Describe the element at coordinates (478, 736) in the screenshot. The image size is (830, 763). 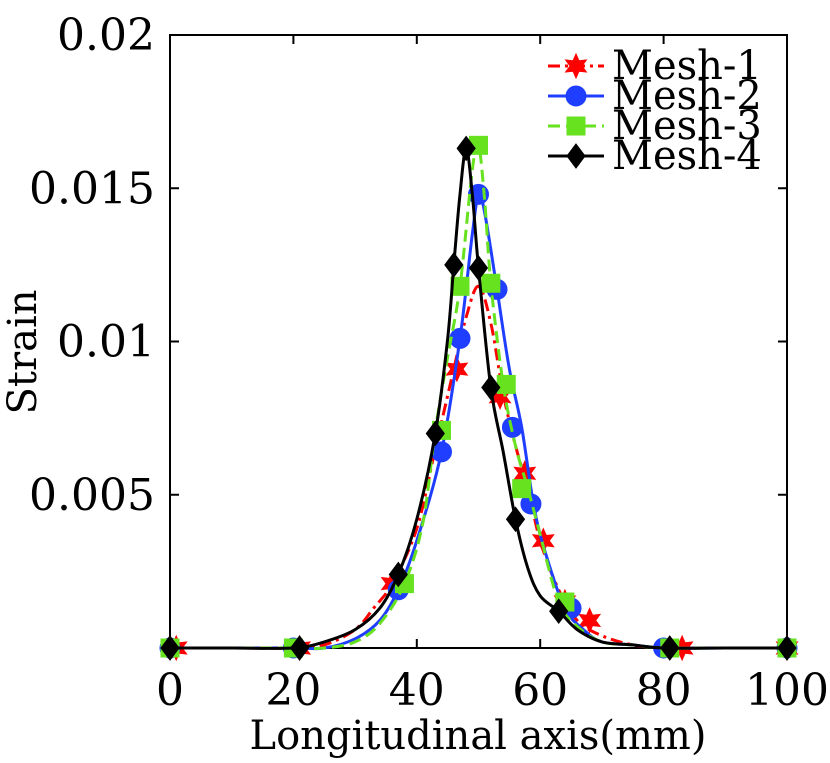
I see `x-axis-label: Longitudinal axis(mm)` at that location.